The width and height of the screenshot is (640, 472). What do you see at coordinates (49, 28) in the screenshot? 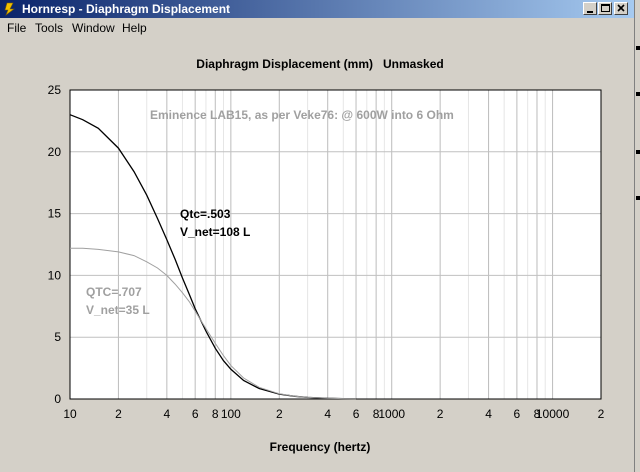
I see `menu-tools: Tools` at bounding box center [49, 28].